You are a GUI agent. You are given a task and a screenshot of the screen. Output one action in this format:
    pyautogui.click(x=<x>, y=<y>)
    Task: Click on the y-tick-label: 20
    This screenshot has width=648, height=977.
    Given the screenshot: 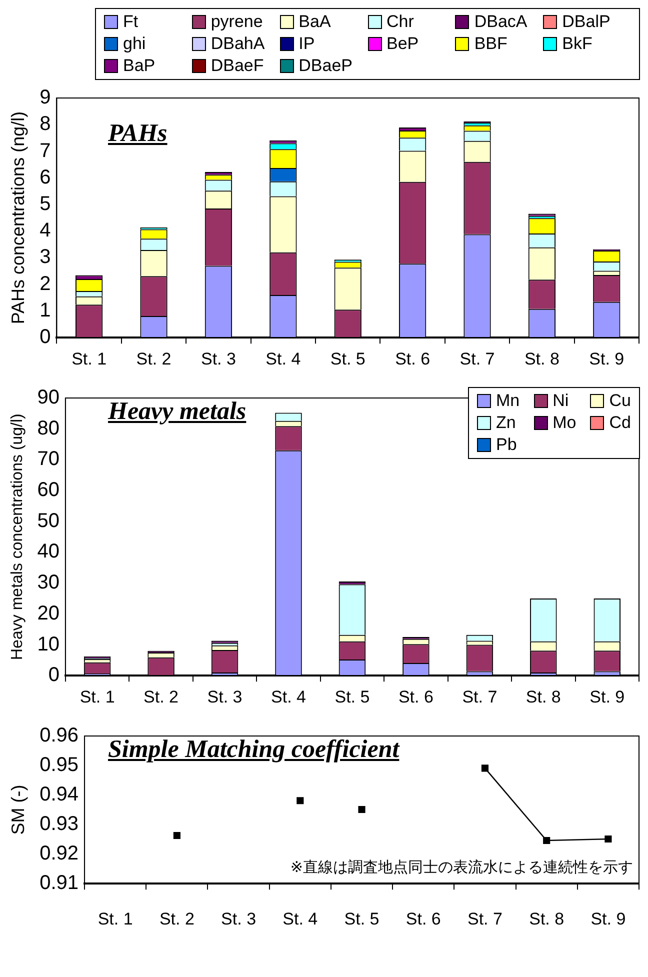 What is the action you would take?
    pyautogui.click(x=48, y=613)
    